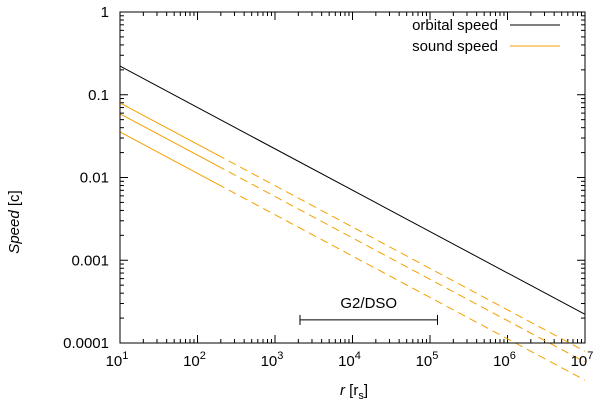  I want to click on x-axis-label-unit-sub: s, so click(361, 396).